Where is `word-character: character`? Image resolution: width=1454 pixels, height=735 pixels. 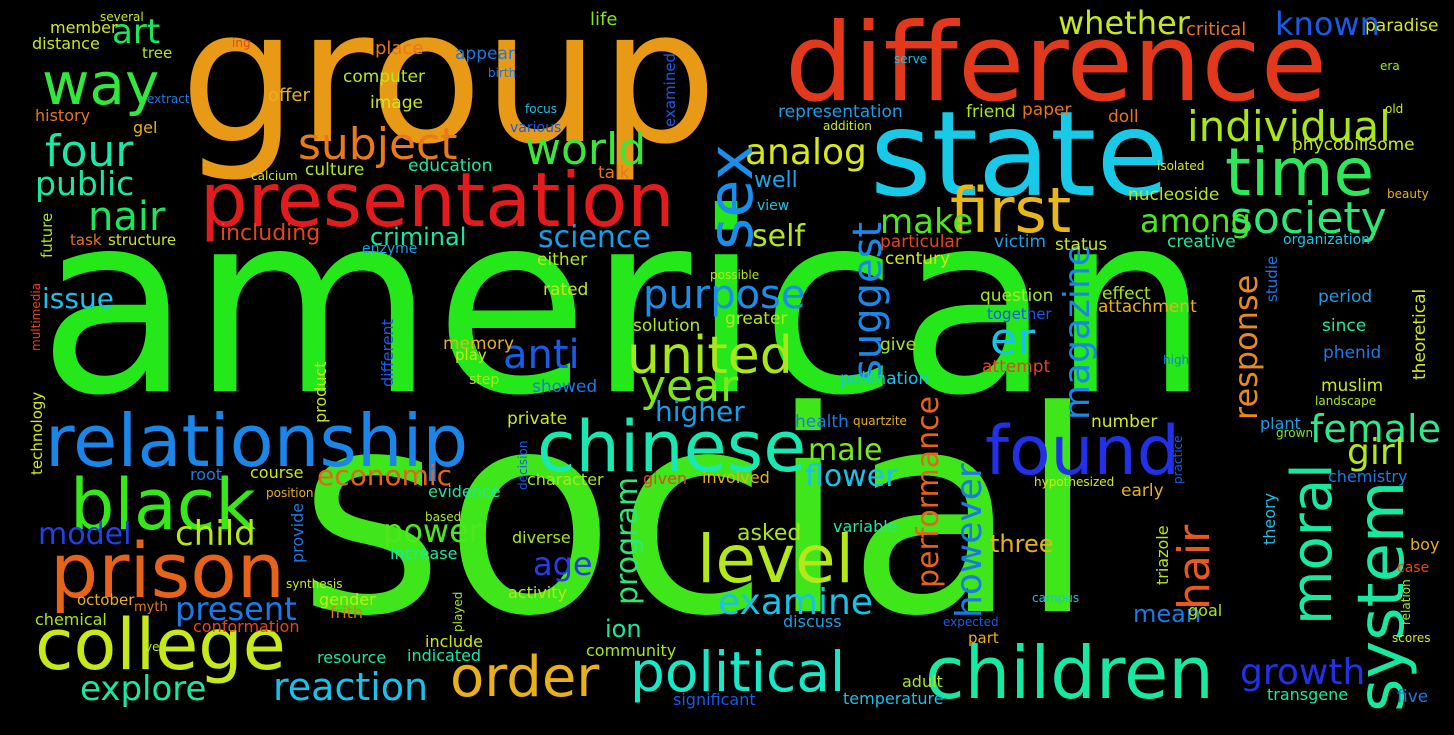
word-character: character is located at coordinates (565, 479).